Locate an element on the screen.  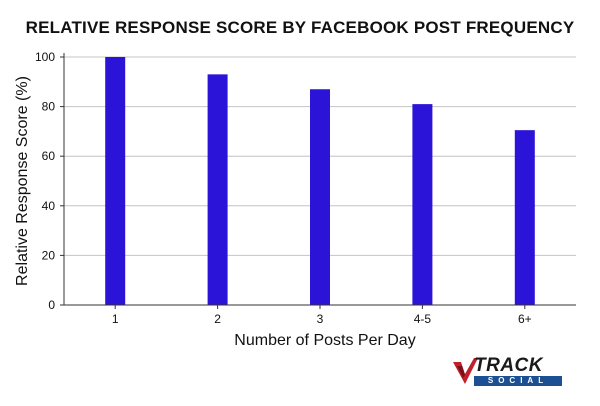
logo-subword: SOCIAL is located at coordinates (518, 381).